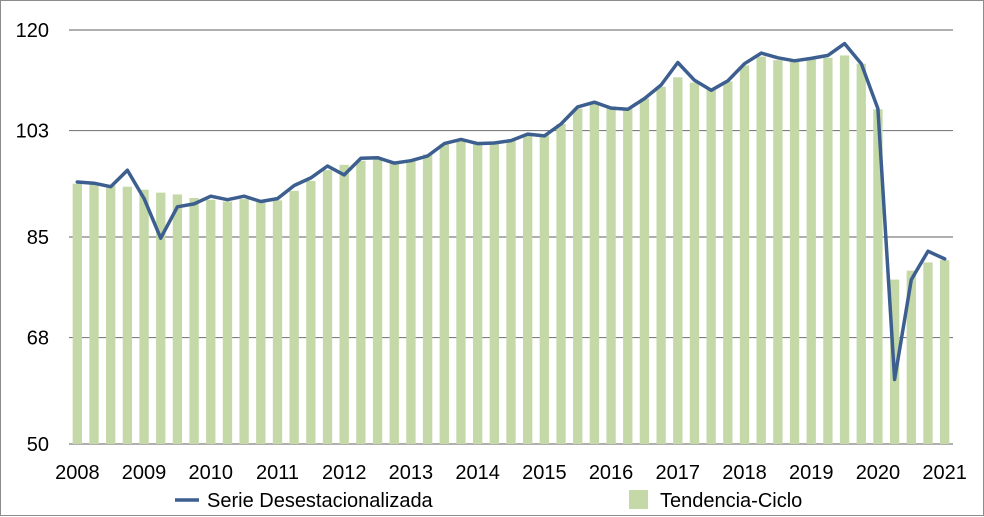 This screenshot has width=984, height=517. What do you see at coordinates (488, 501) in the screenshot?
I see `legend: Serie Desestacionalizada Tendencia-Ciclo` at bounding box center [488, 501].